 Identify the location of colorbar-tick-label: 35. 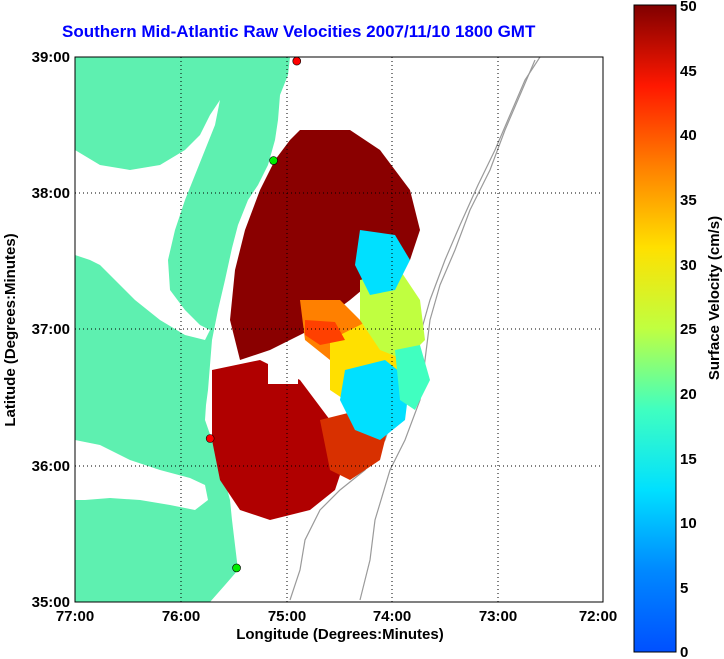
(688, 200).